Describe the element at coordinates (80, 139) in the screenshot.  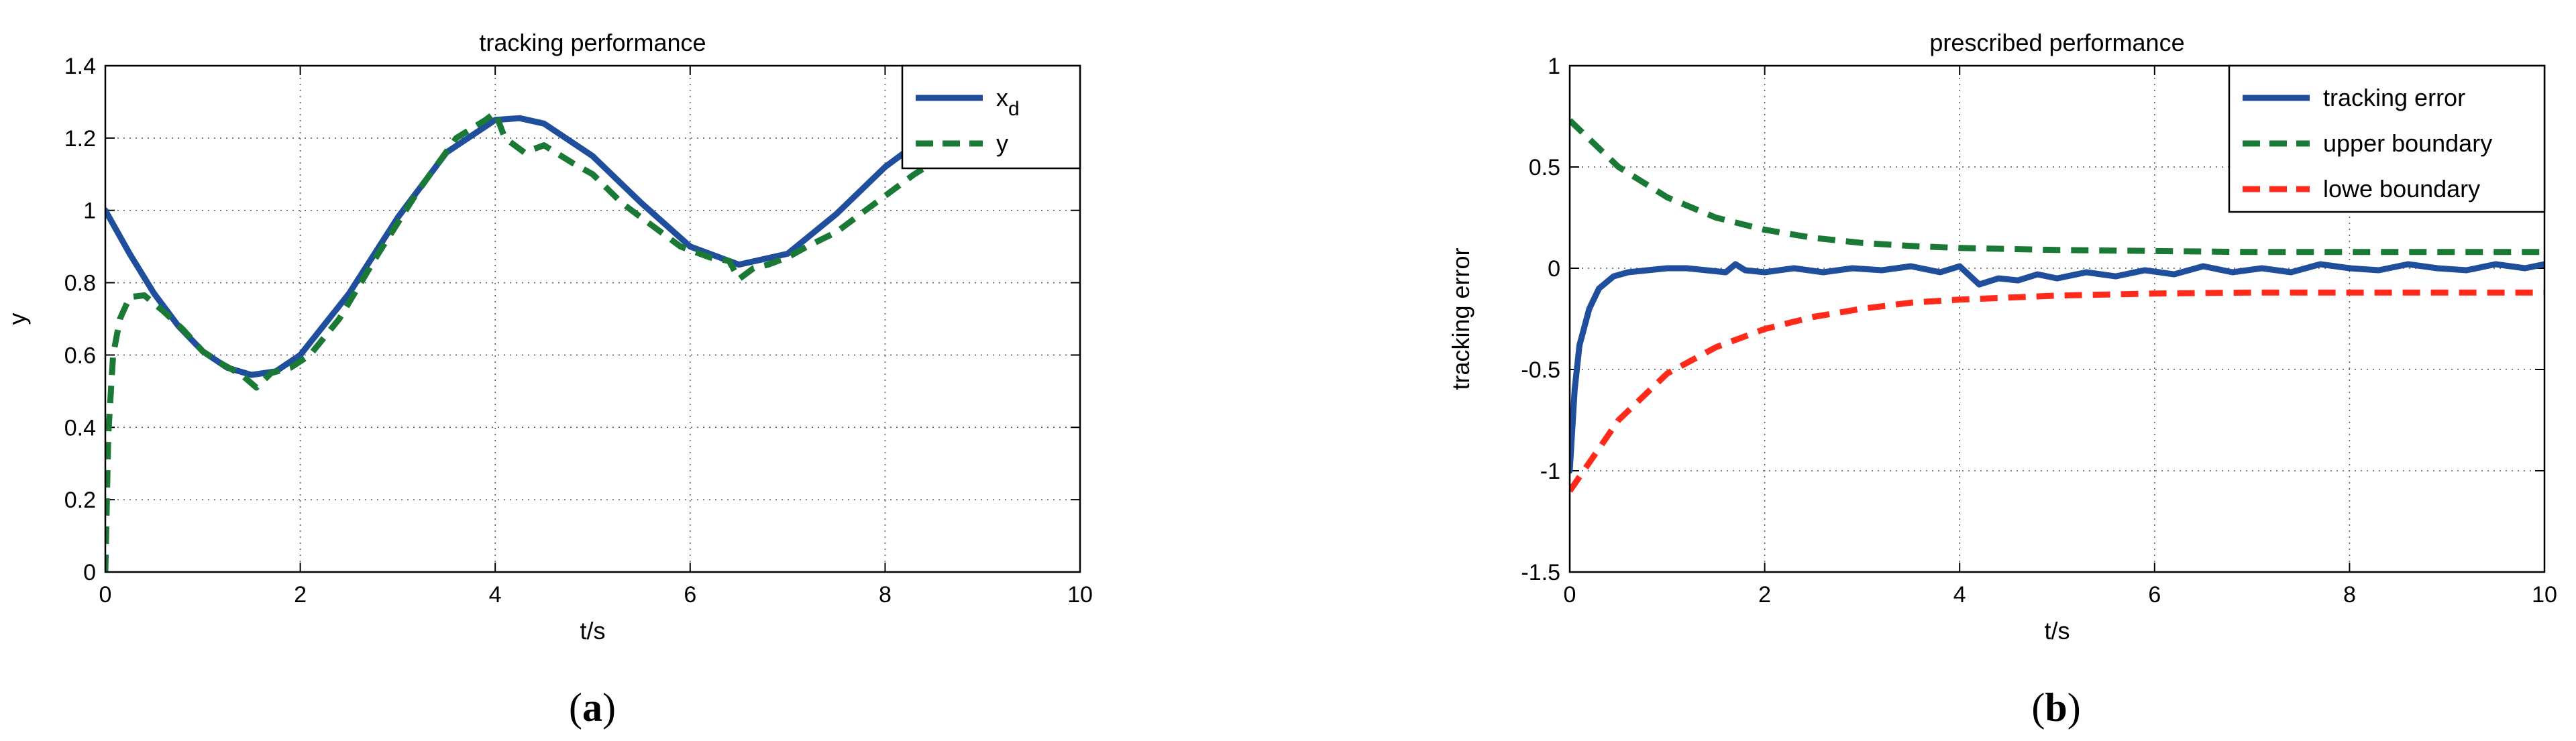
I see `y-tick-label: 1.2` at that location.